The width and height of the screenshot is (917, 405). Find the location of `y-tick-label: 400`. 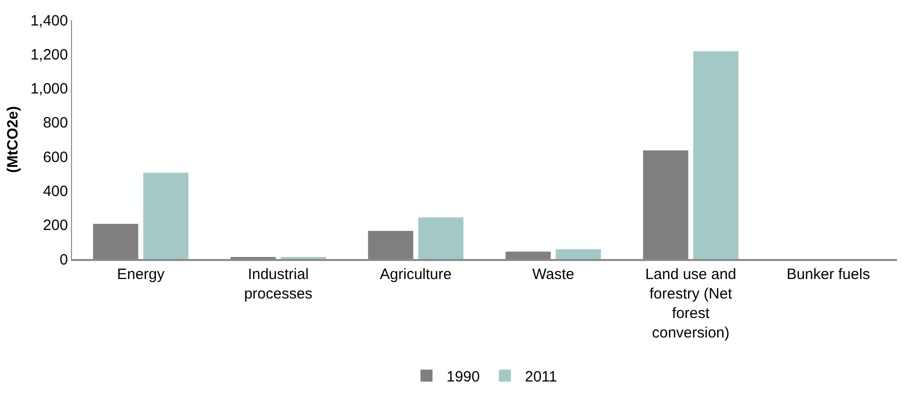

y-tick-label: 400 is located at coordinates (55, 191).